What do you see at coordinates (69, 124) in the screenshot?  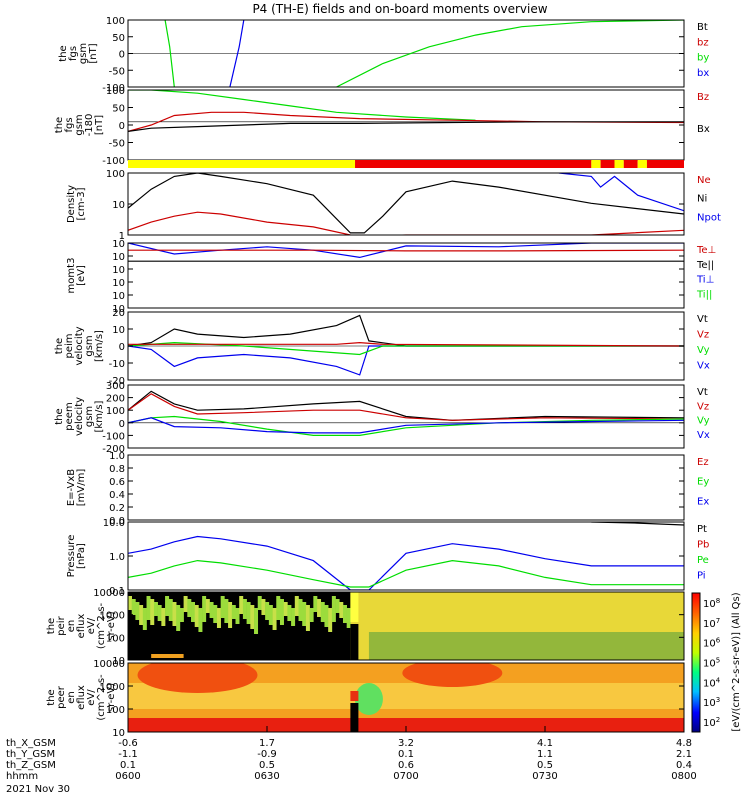 I see `y-axis-label: fgs` at bounding box center [69, 124].